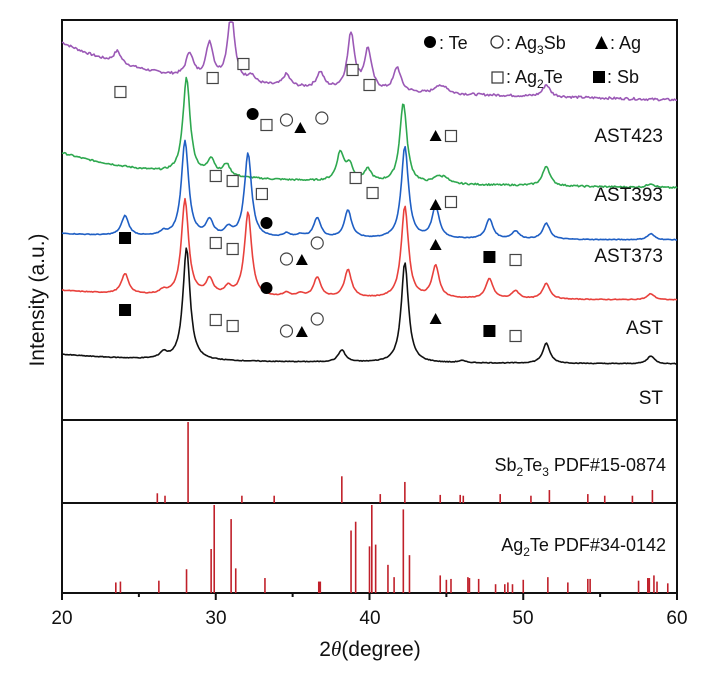  Describe the element at coordinates (430, 42) in the screenshot. I see `legend-filled-circle-icon` at that location.